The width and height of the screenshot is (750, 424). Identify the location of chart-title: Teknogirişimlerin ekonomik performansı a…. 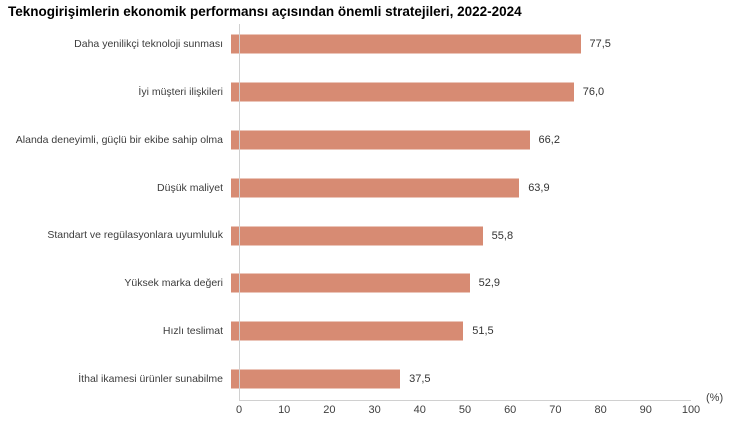
(265, 11).